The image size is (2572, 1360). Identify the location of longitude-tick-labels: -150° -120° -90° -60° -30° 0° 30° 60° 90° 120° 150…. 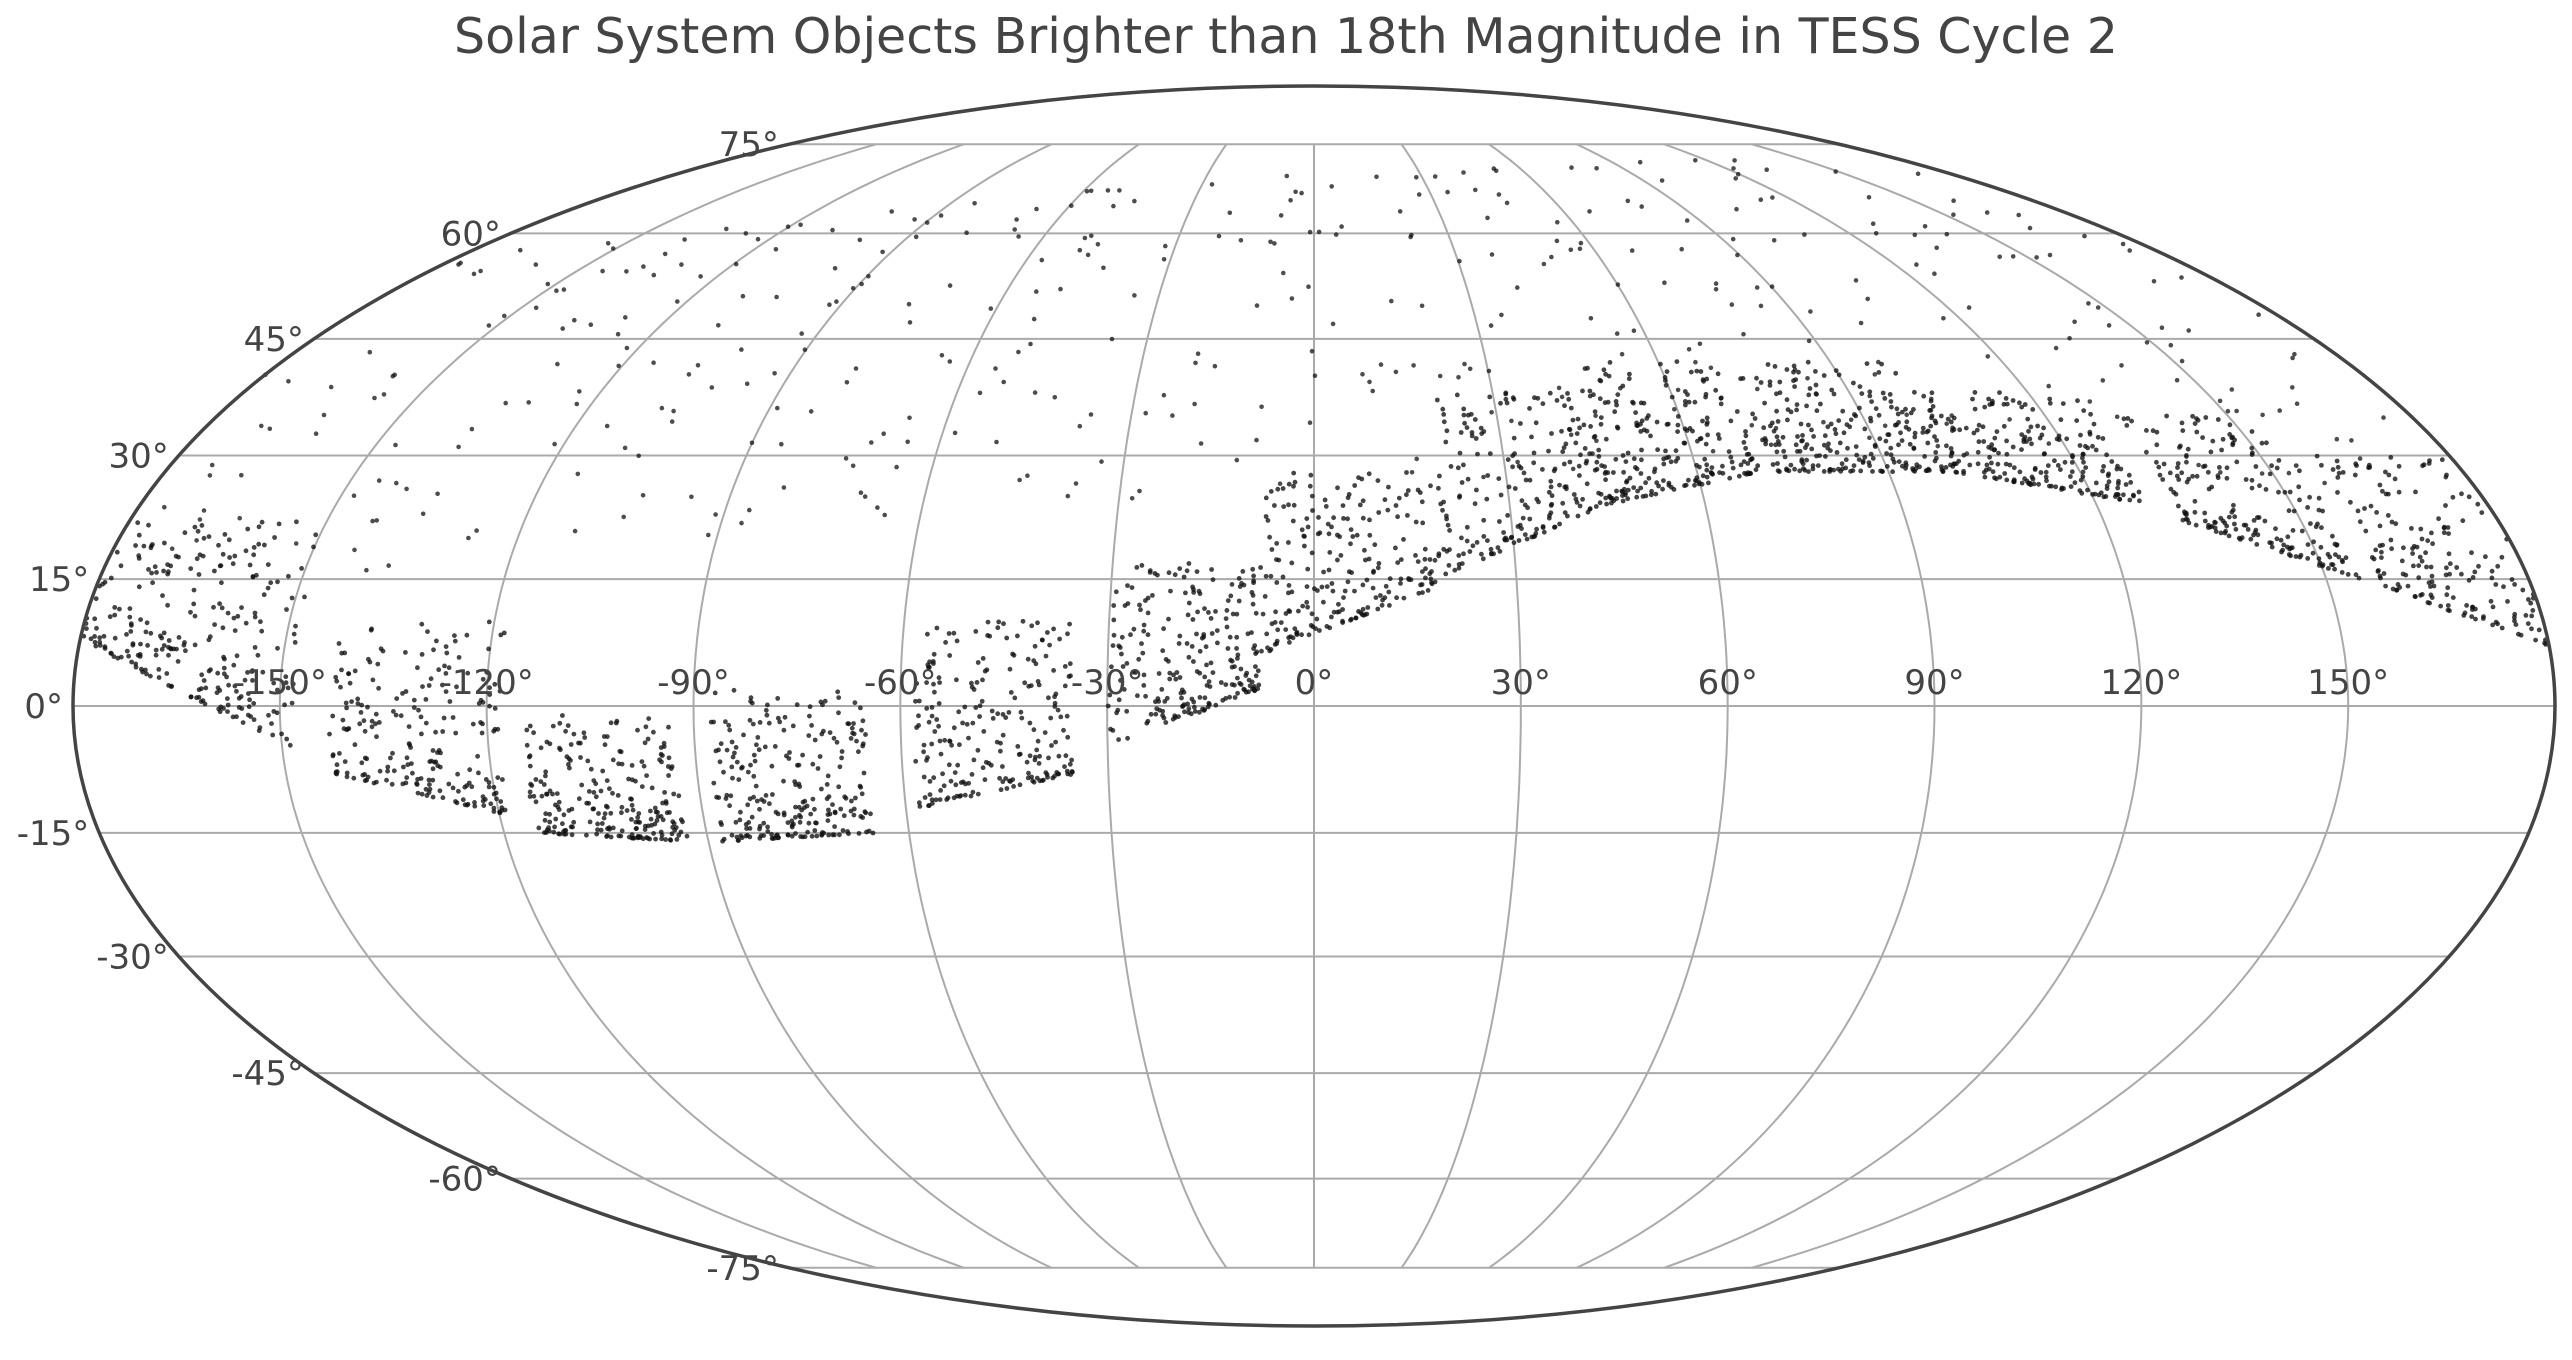
(1311, 683).